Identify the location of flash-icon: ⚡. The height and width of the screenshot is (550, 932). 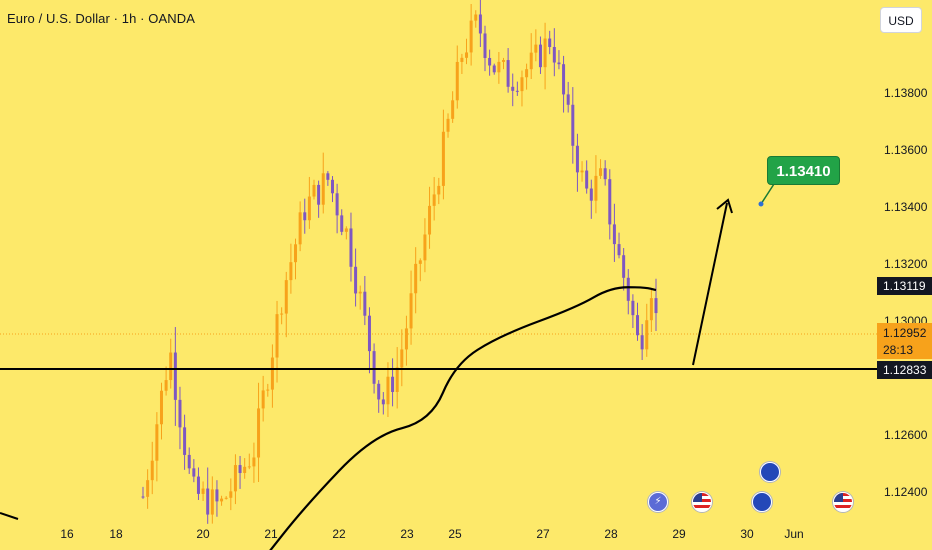
(658, 502).